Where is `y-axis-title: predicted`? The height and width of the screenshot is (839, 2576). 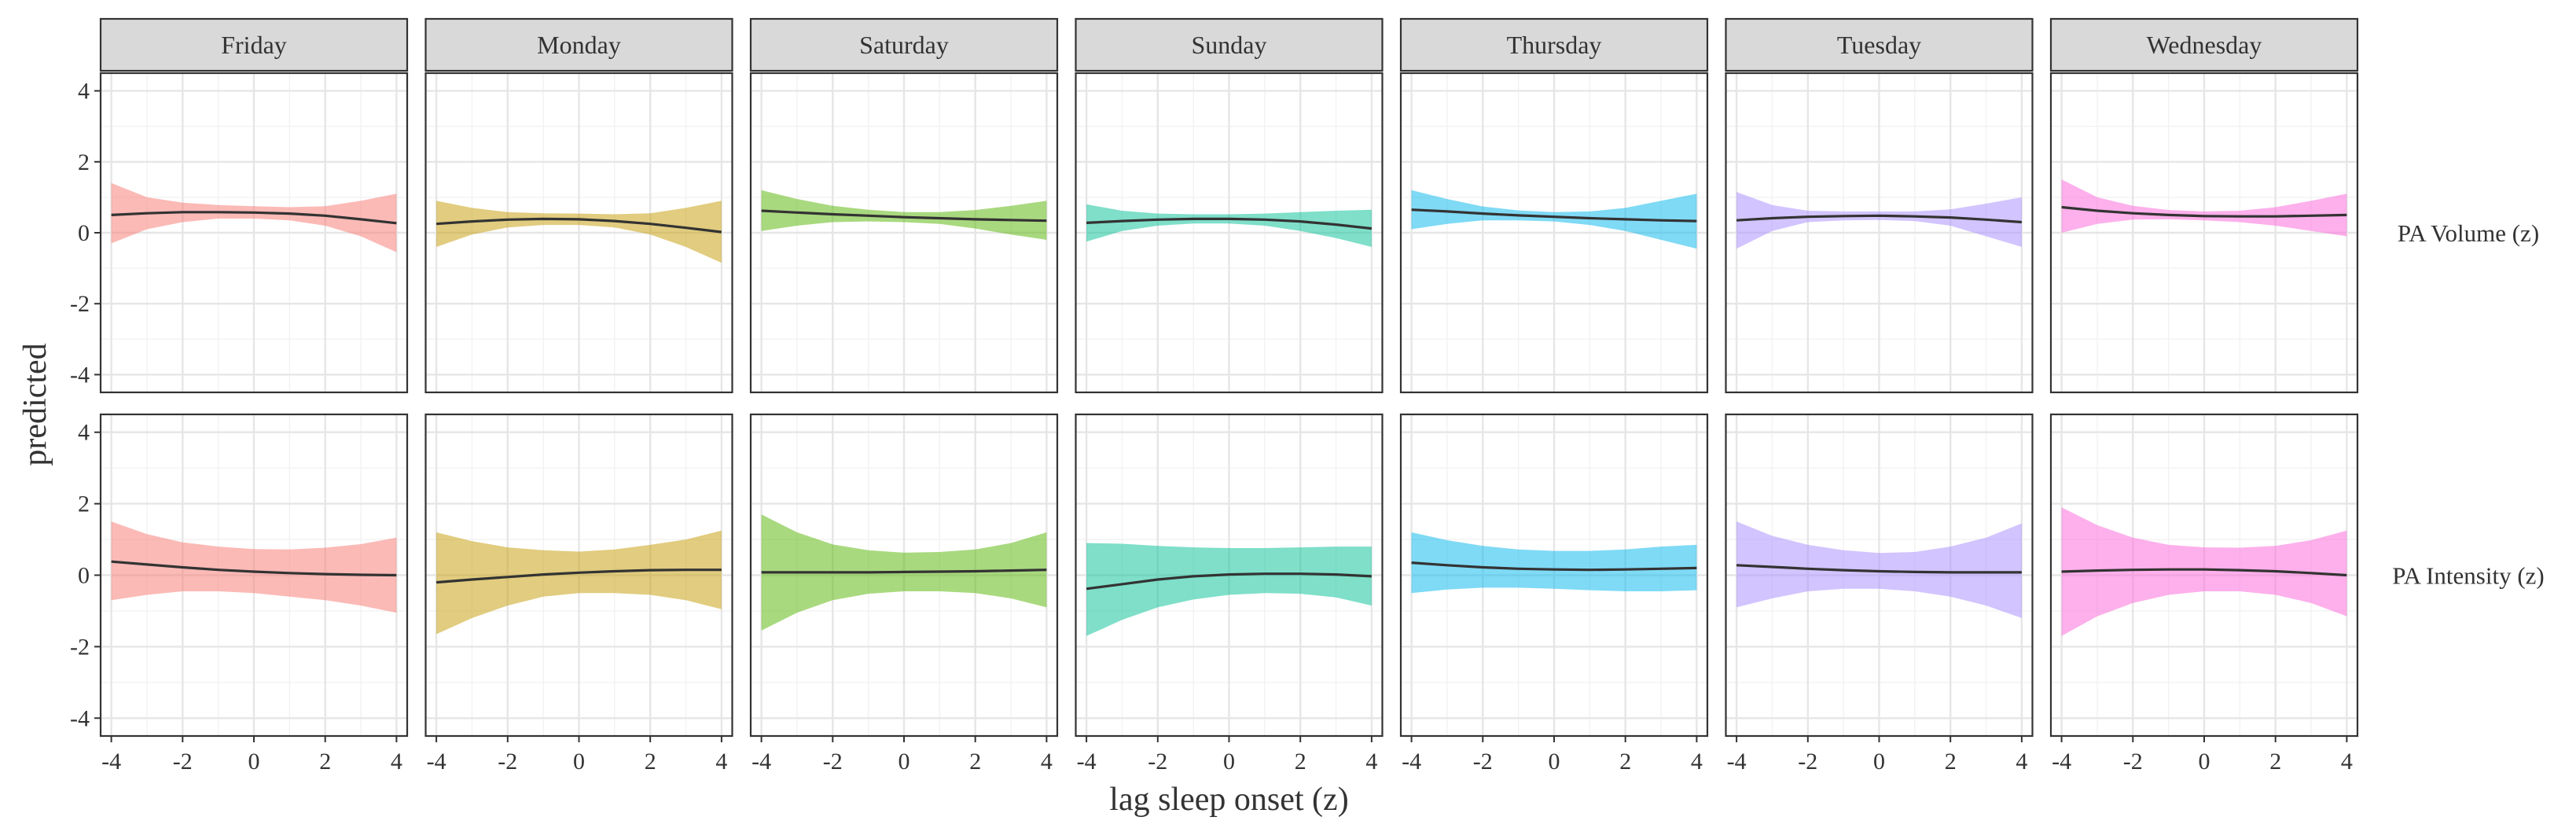
y-axis-title: predicted is located at coordinates (35, 404).